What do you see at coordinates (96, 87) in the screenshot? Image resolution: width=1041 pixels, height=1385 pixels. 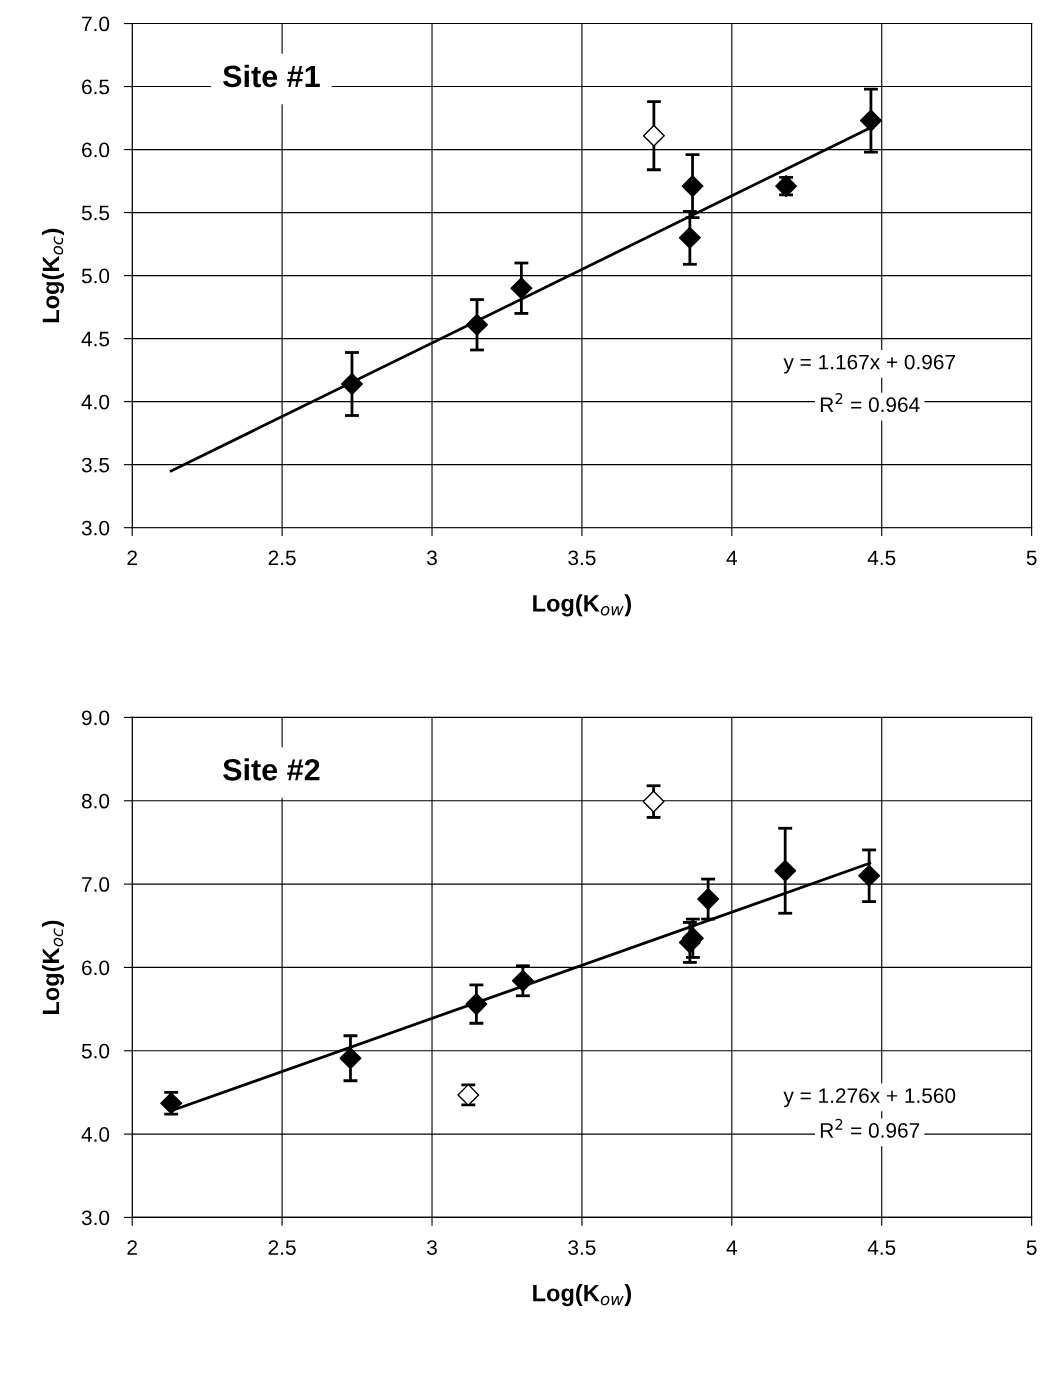 I see `y-tick-label: 6.5` at bounding box center [96, 87].